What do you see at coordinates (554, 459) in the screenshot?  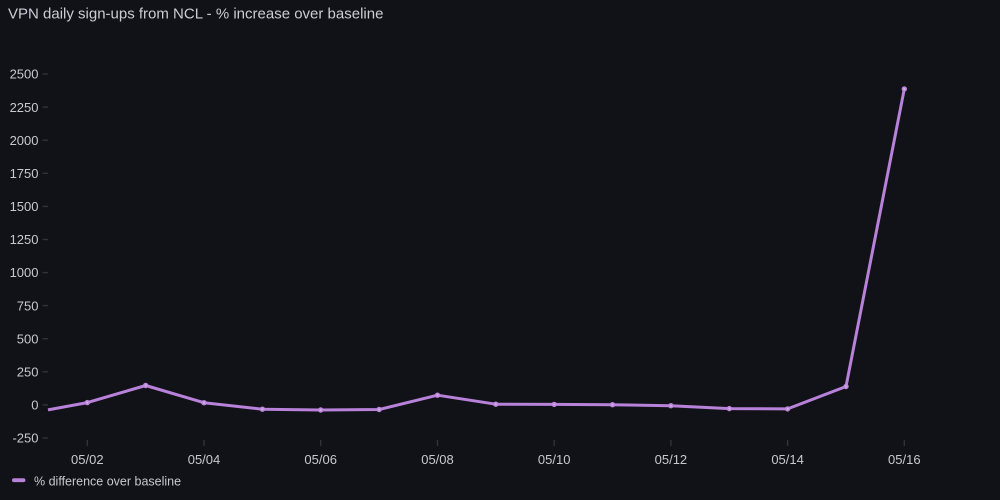 I see `svg-text: 05/10` at bounding box center [554, 459].